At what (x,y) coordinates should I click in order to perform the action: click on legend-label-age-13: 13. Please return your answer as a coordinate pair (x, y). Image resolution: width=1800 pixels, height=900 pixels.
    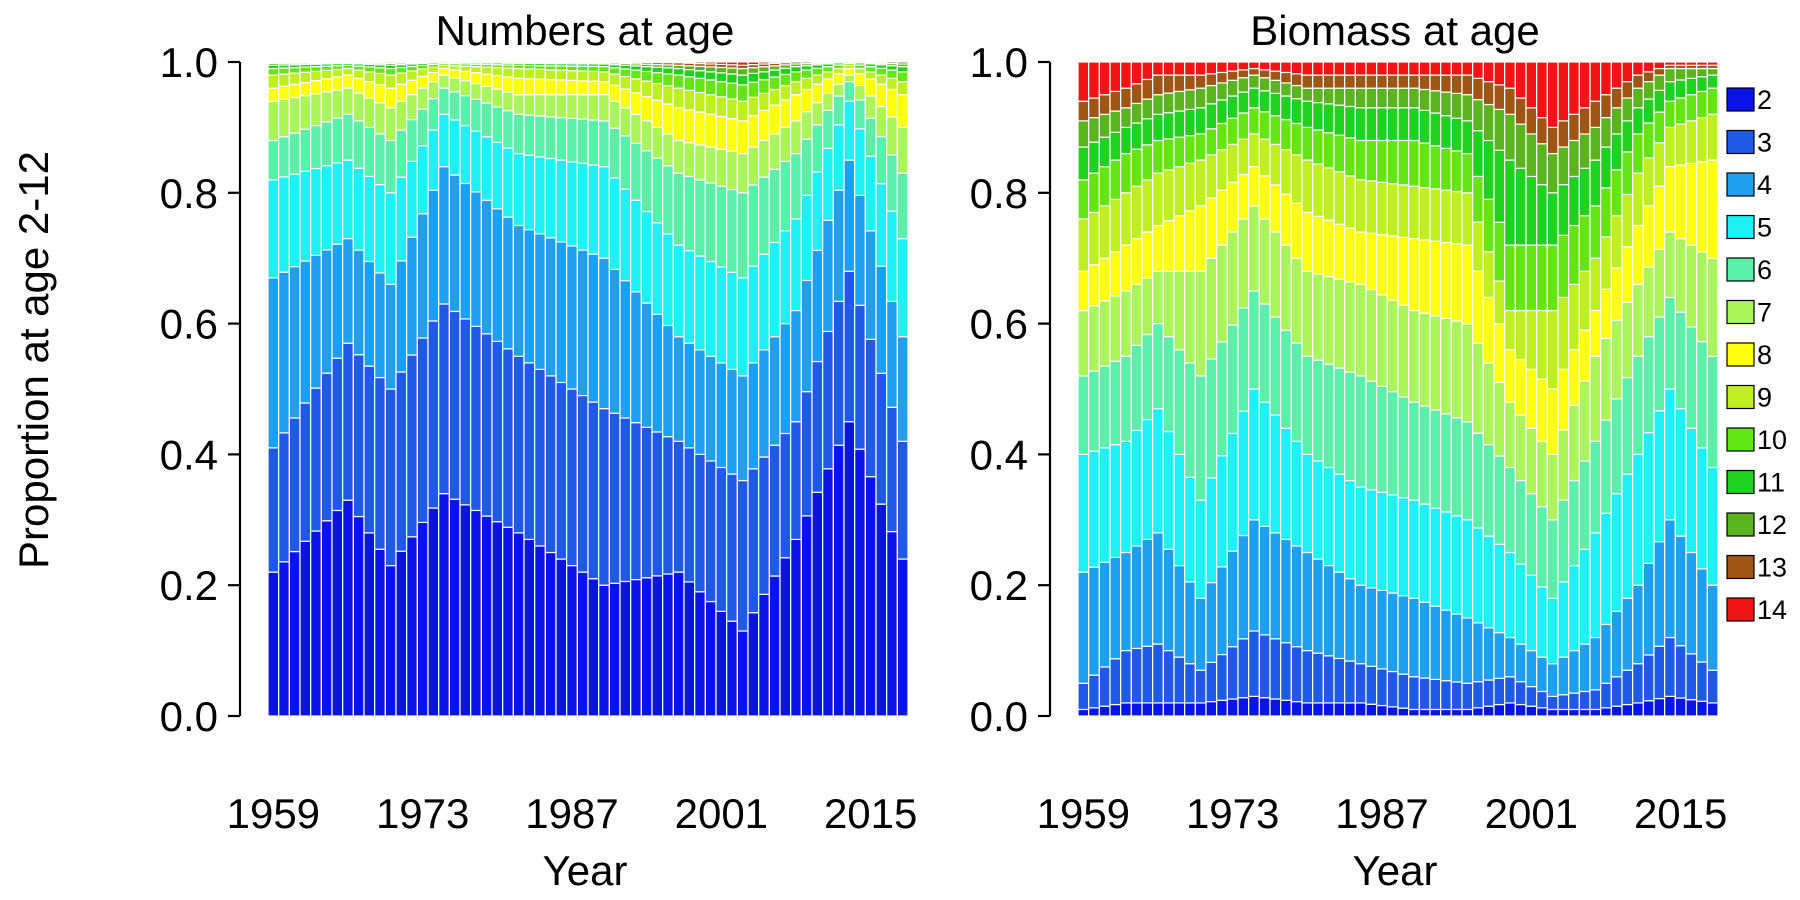
    Looking at the image, I should click on (1772, 568).